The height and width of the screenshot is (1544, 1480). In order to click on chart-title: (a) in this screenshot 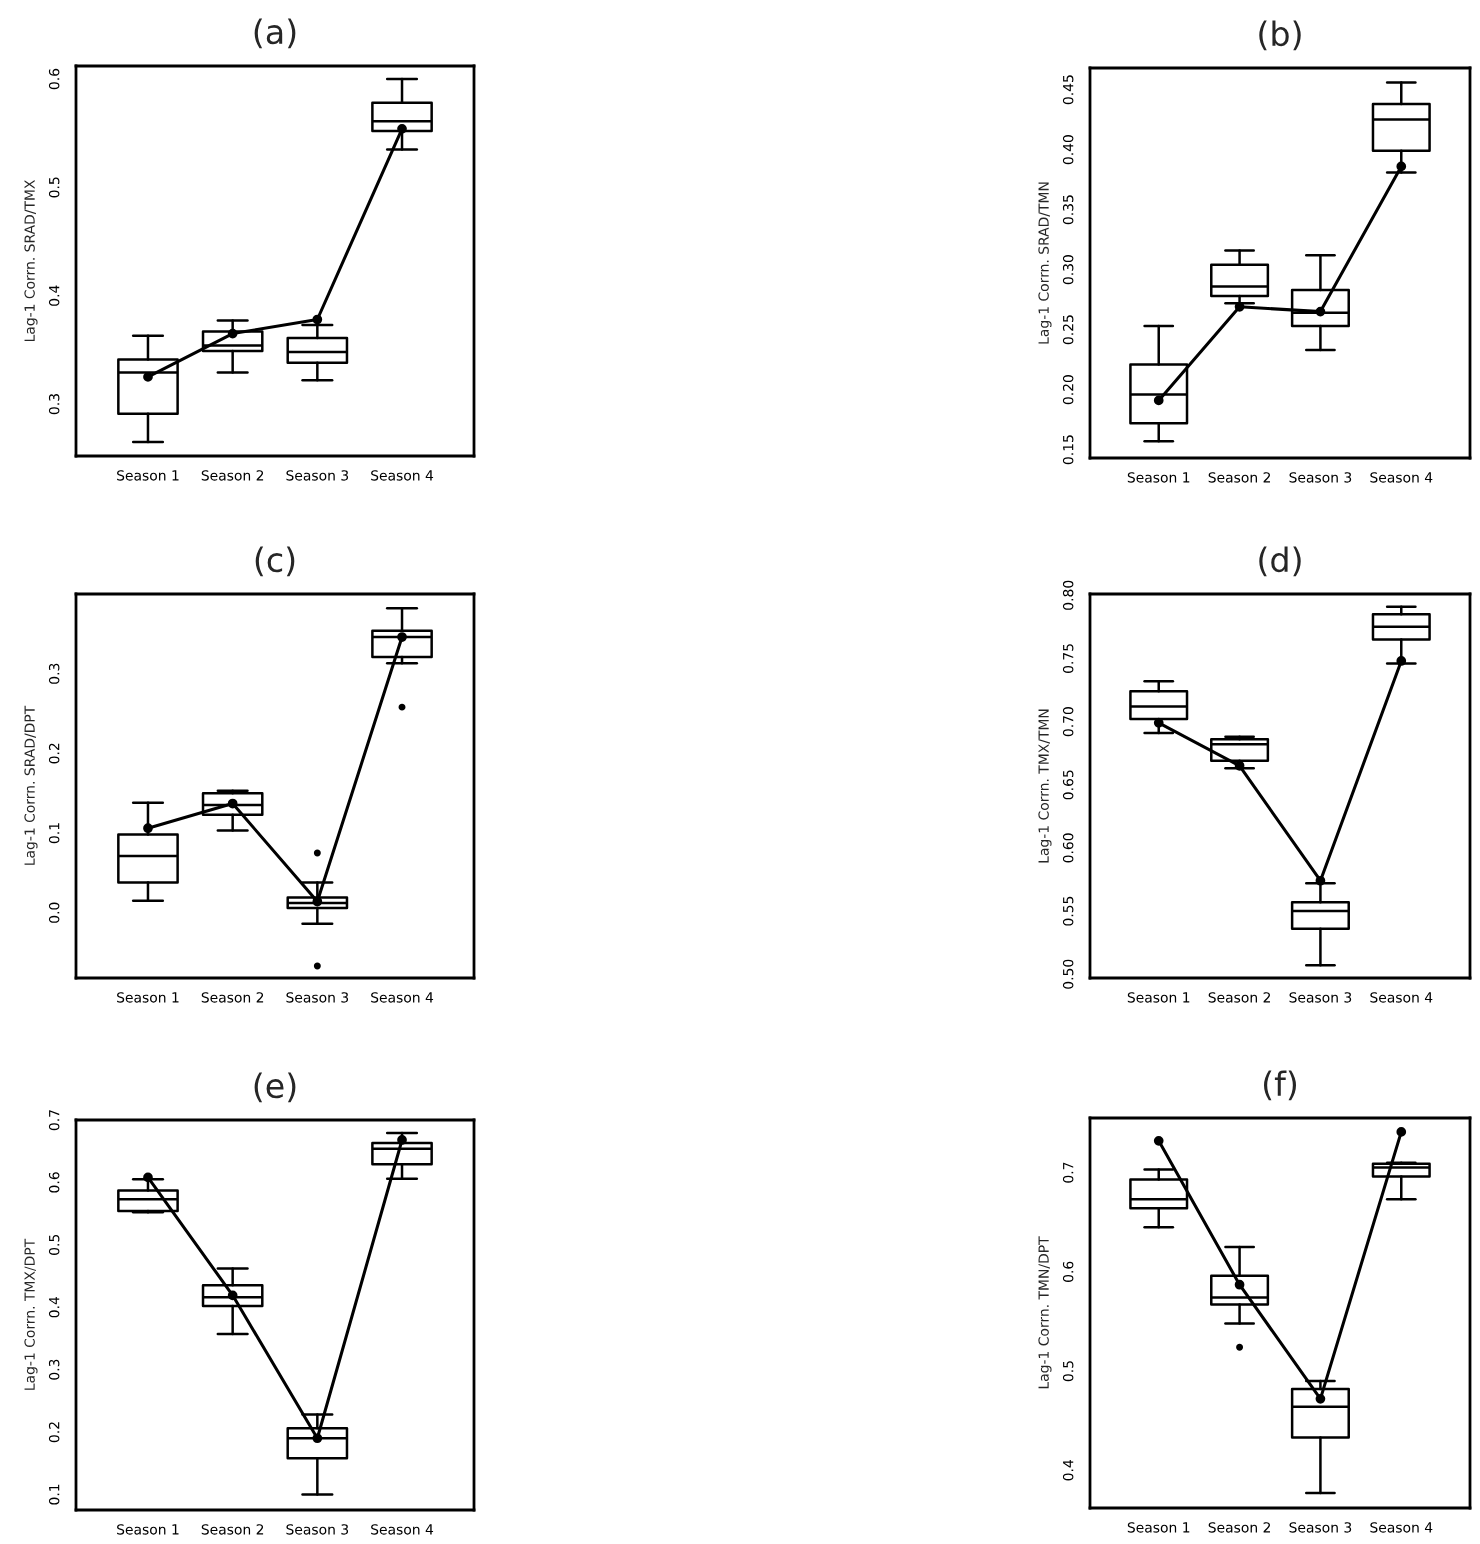, I will do `click(275, 33)`.